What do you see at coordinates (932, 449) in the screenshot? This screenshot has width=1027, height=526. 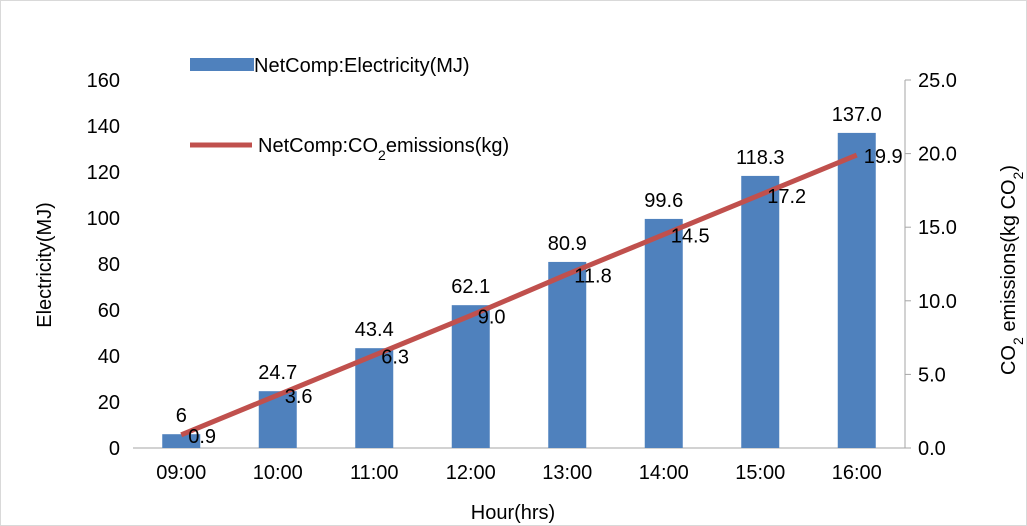 I see `right-tick-label: 0.0` at bounding box center [932, 449].